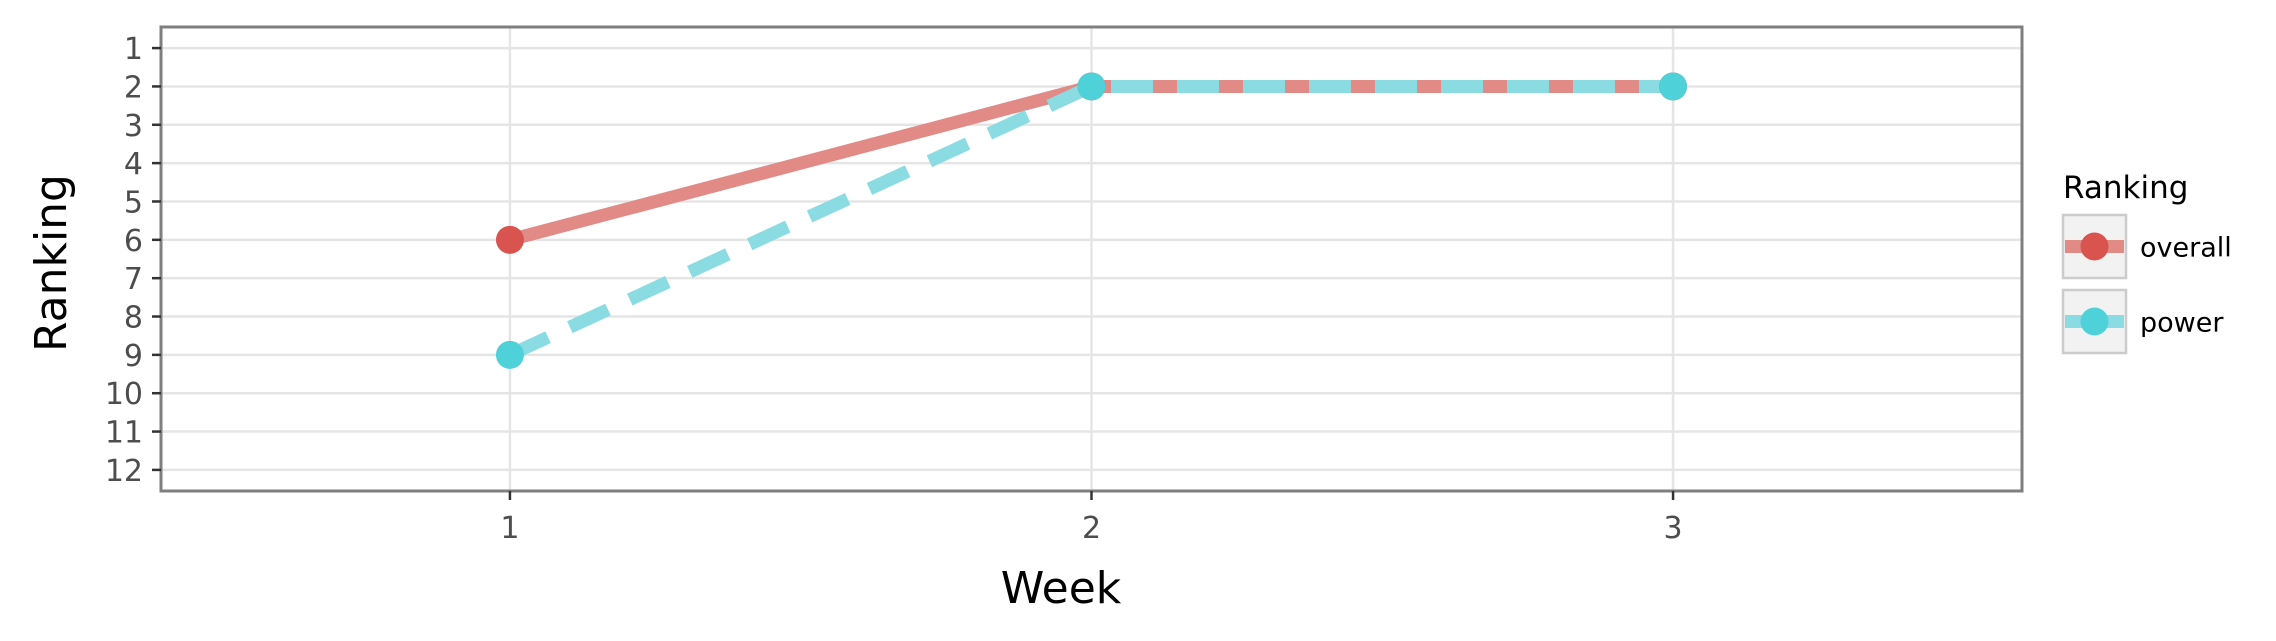  I want to click on x-axis-title: Week, so click(1061, 588).